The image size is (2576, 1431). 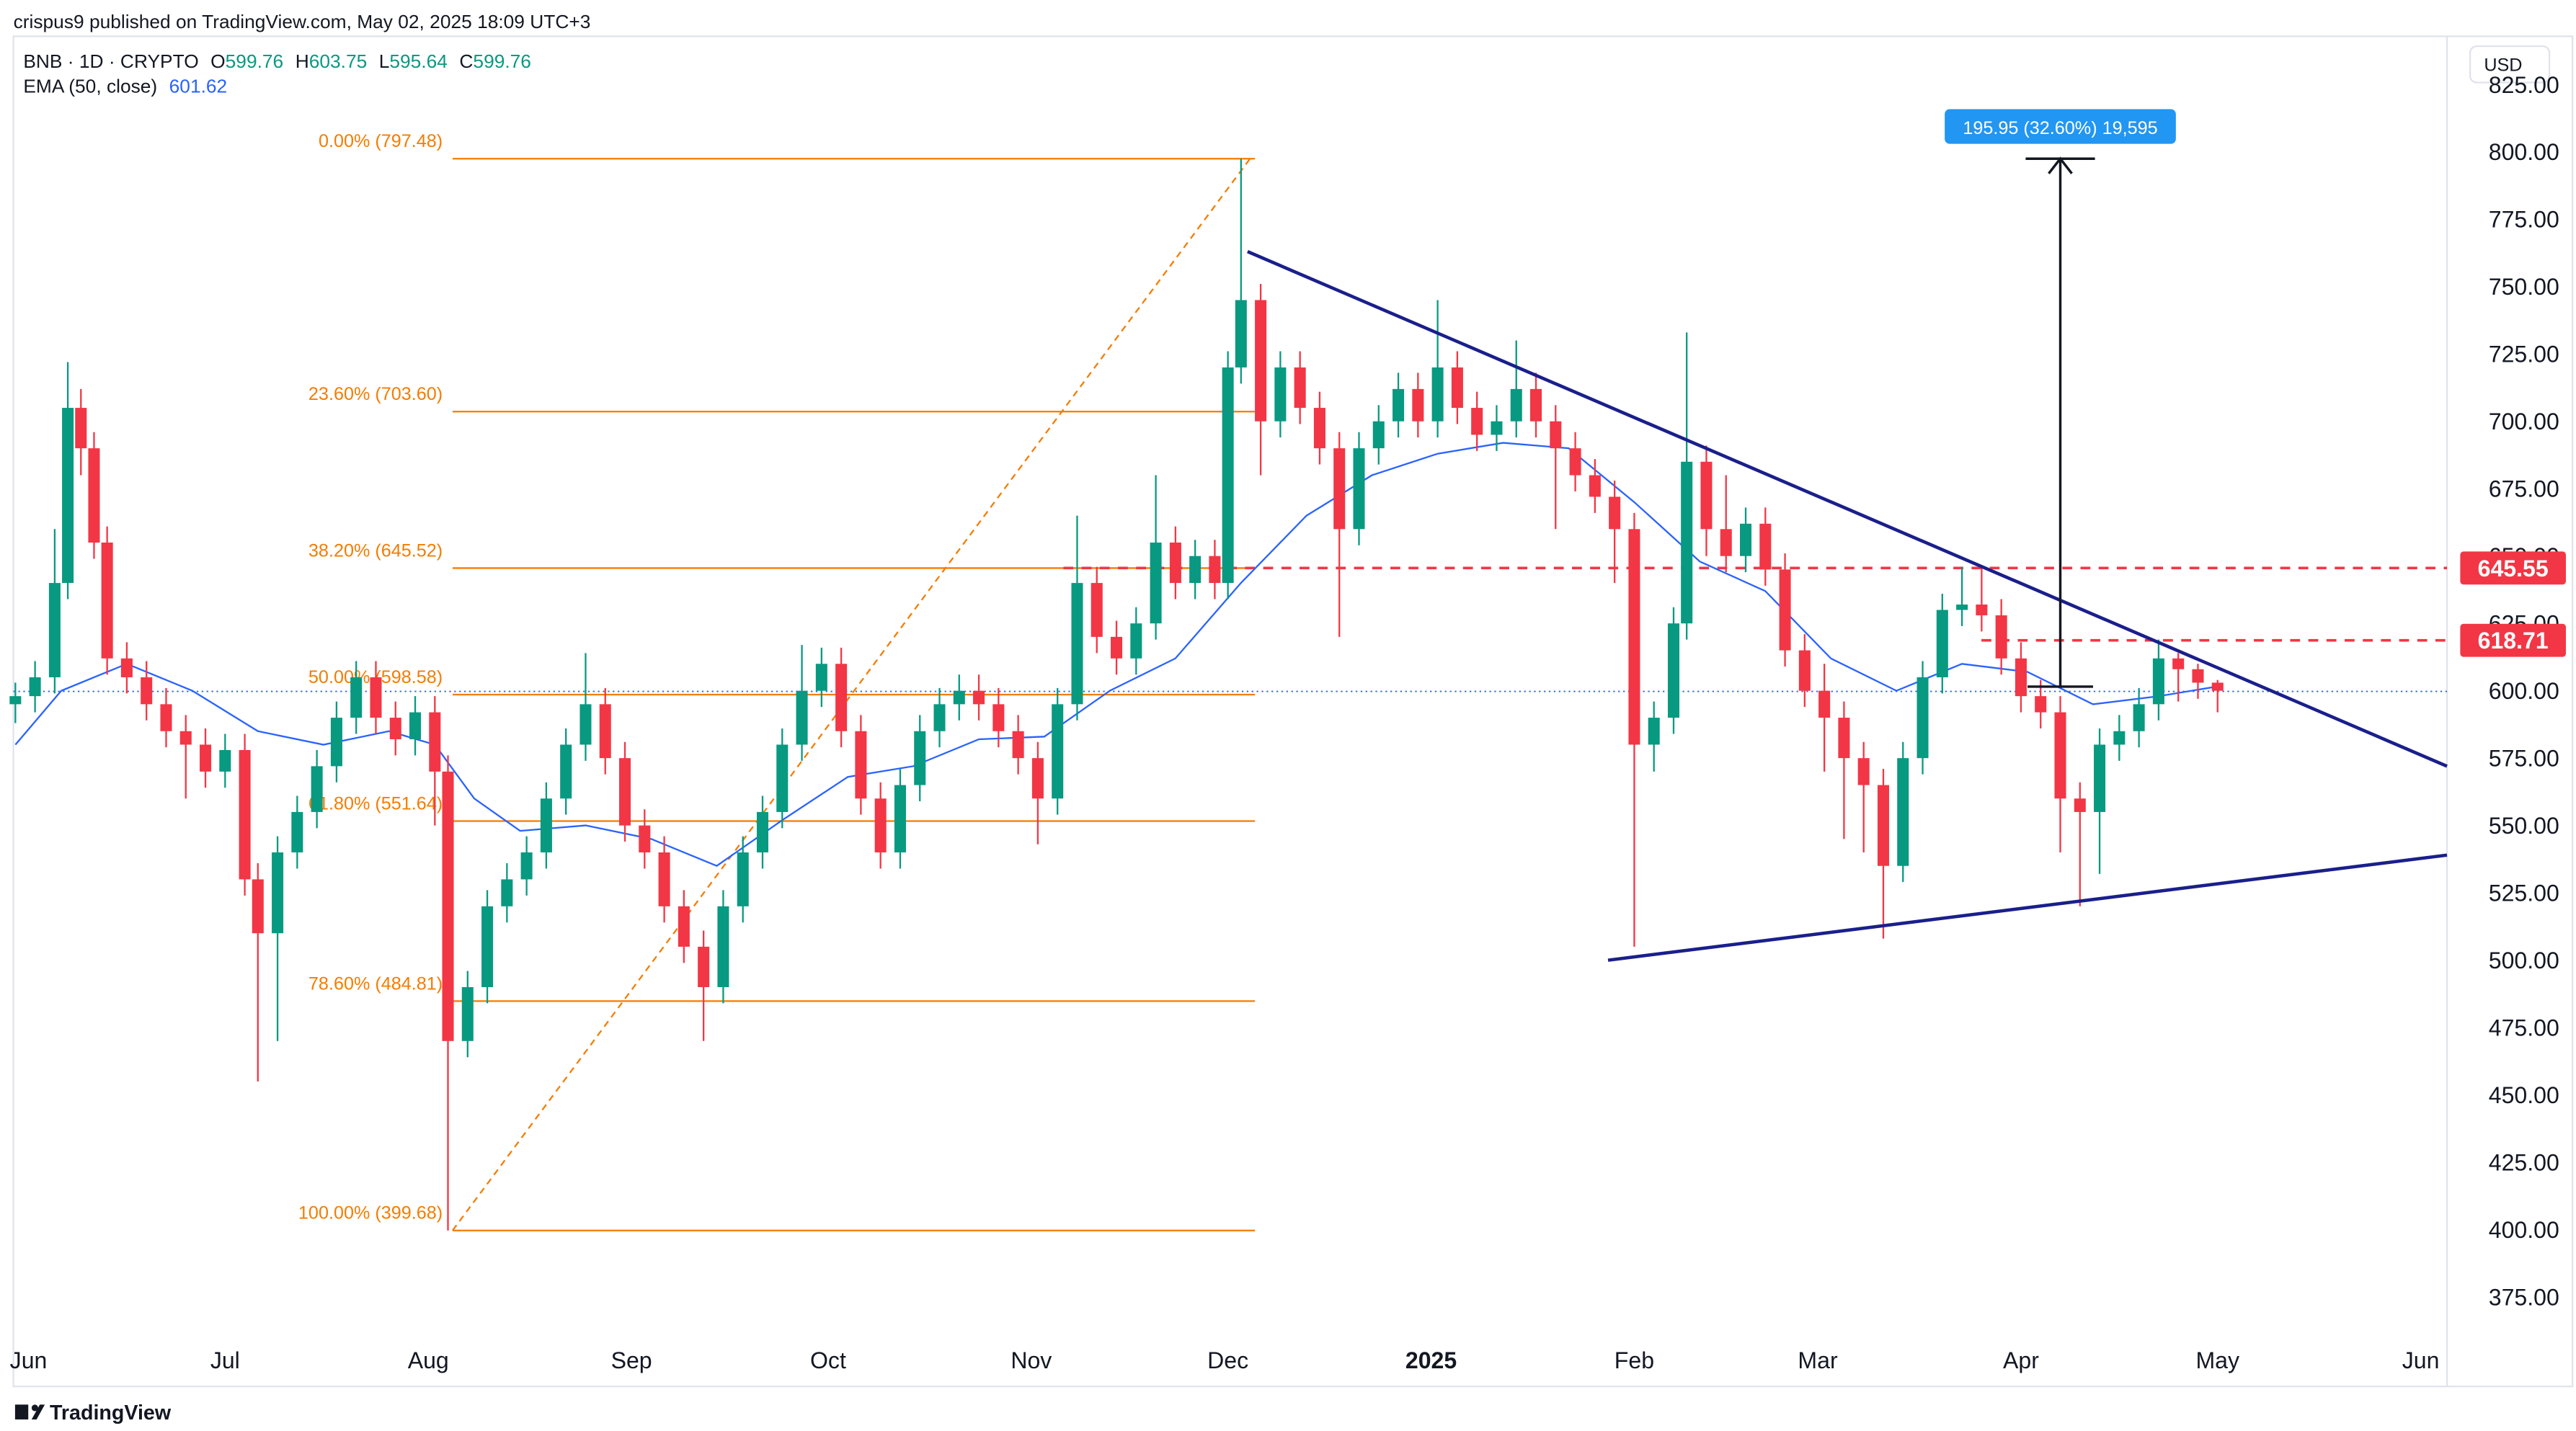 I want to click on x-tick-label: Mar, so click(x=1818, y=1360).